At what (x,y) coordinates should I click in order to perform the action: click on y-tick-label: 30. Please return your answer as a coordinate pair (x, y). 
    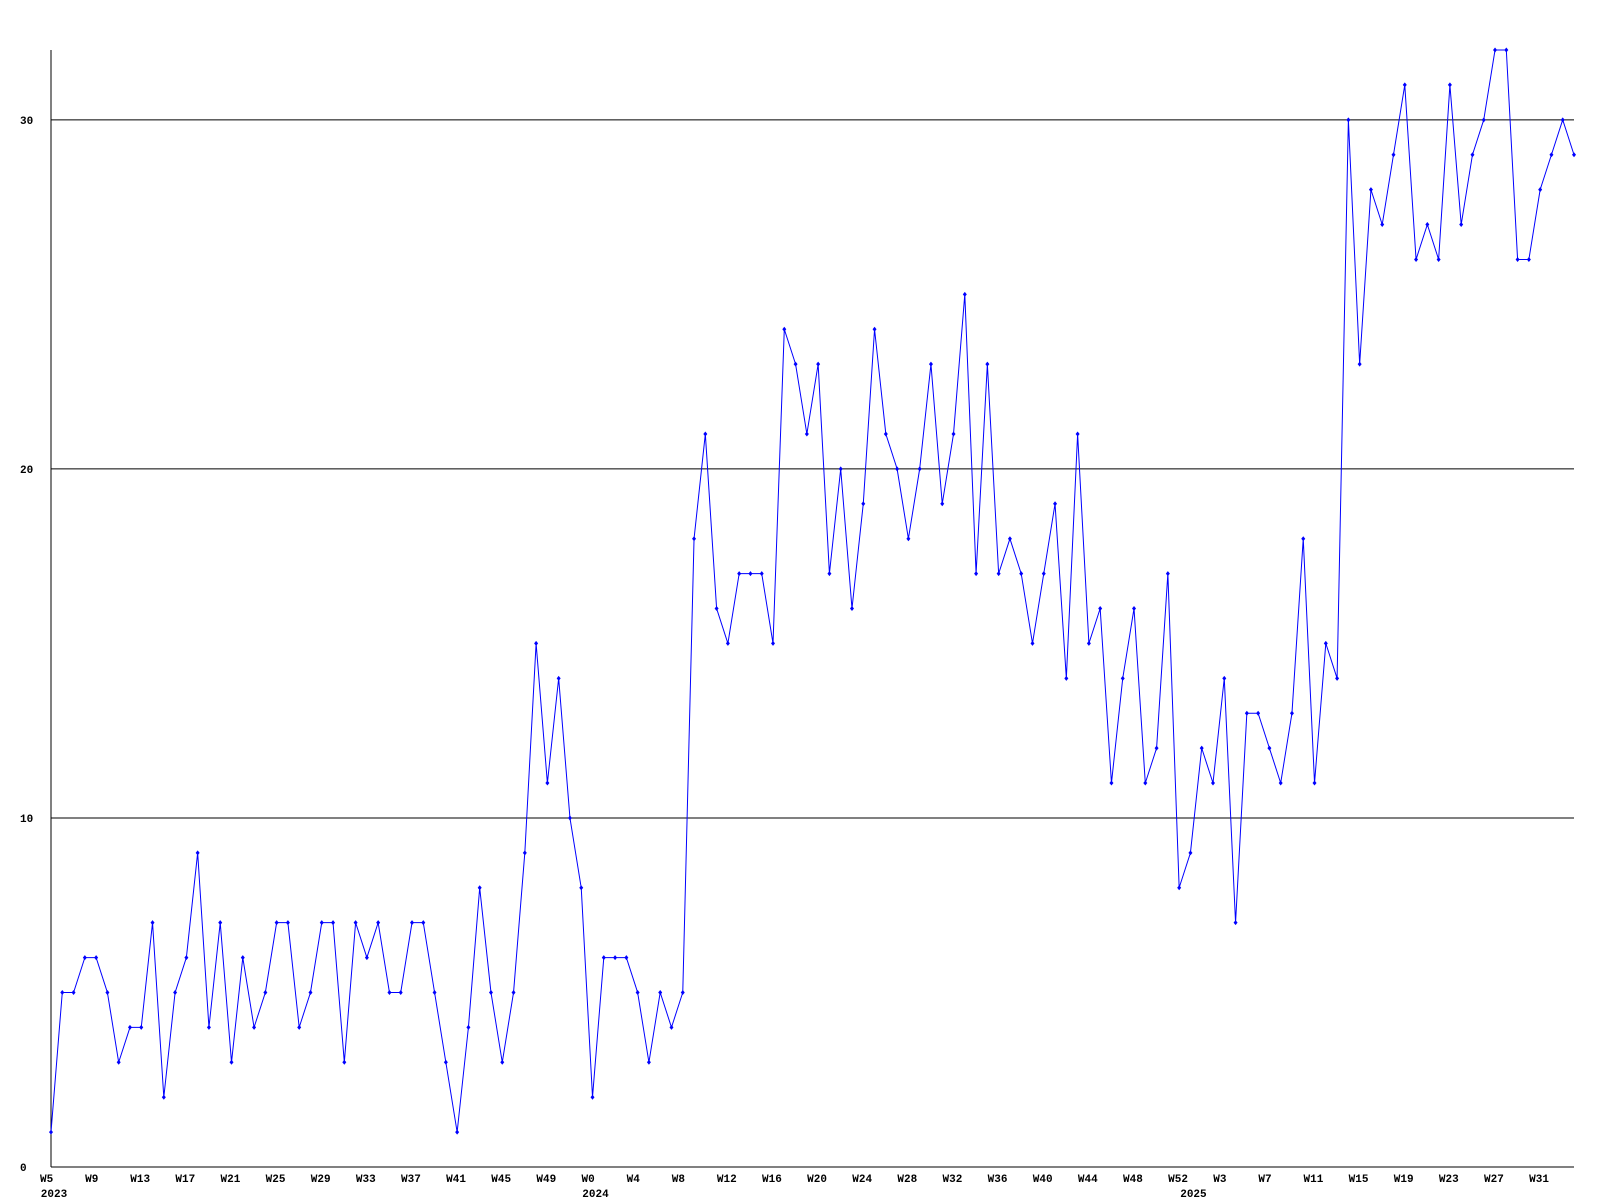
    Looking at the image, I should click on (26, 122).